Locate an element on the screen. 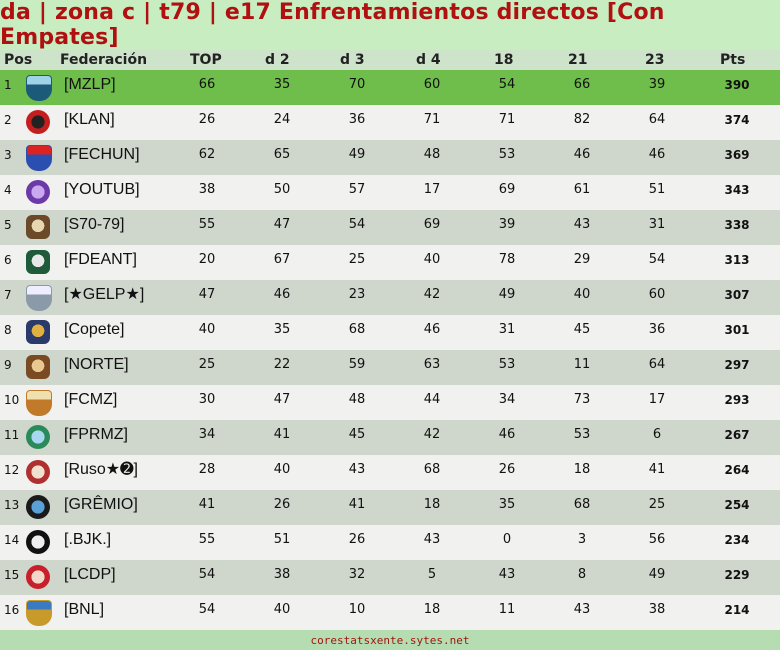 The width and height of the screenshot is (780, 650). federation-name: [S70-79] is located at coordinates (94, 224).